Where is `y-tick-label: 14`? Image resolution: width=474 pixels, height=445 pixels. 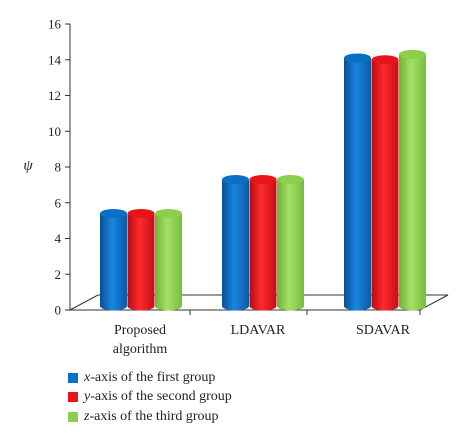 y-tick-label: 14 is located at coordinates (55, 59).